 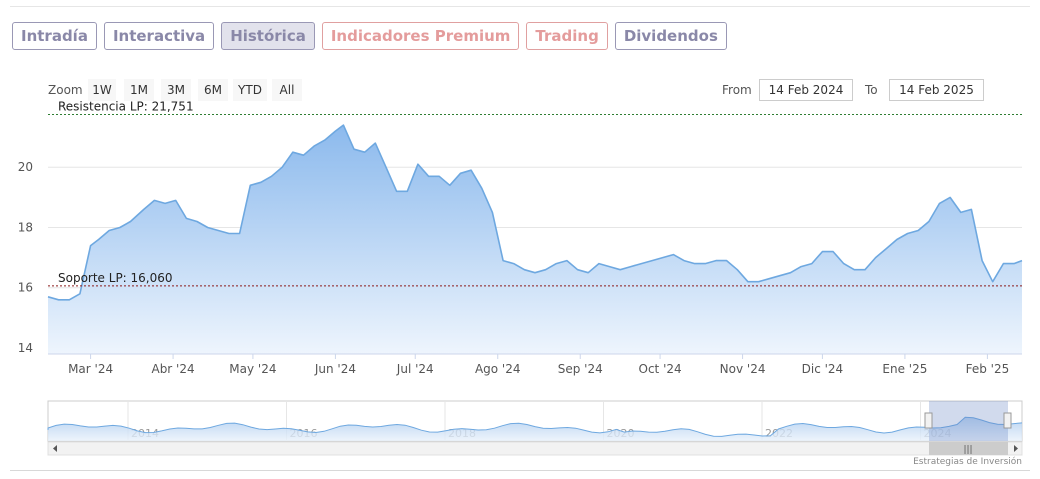 What do you see at coordinates (415, 369) in the screenshot?
I see `x-tick-label: Jul '24` at bounding box center [415, 369].